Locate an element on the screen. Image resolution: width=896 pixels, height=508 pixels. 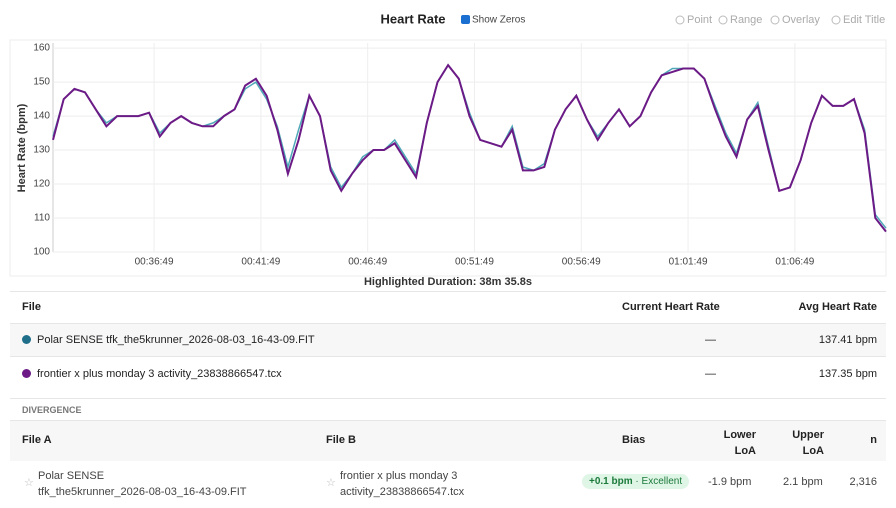
y-tick-label: 140 is located at coordinates (41, 116).